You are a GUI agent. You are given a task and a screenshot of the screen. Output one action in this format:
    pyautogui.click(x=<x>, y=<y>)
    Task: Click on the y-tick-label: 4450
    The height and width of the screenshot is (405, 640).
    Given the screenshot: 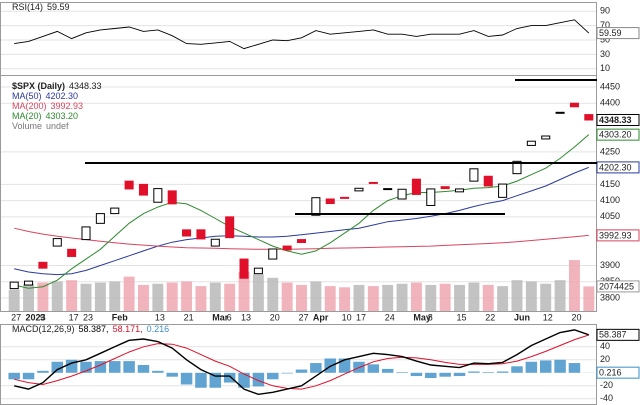 What is the action you would take?
    pyautogui.click(x=610, y=86)
    